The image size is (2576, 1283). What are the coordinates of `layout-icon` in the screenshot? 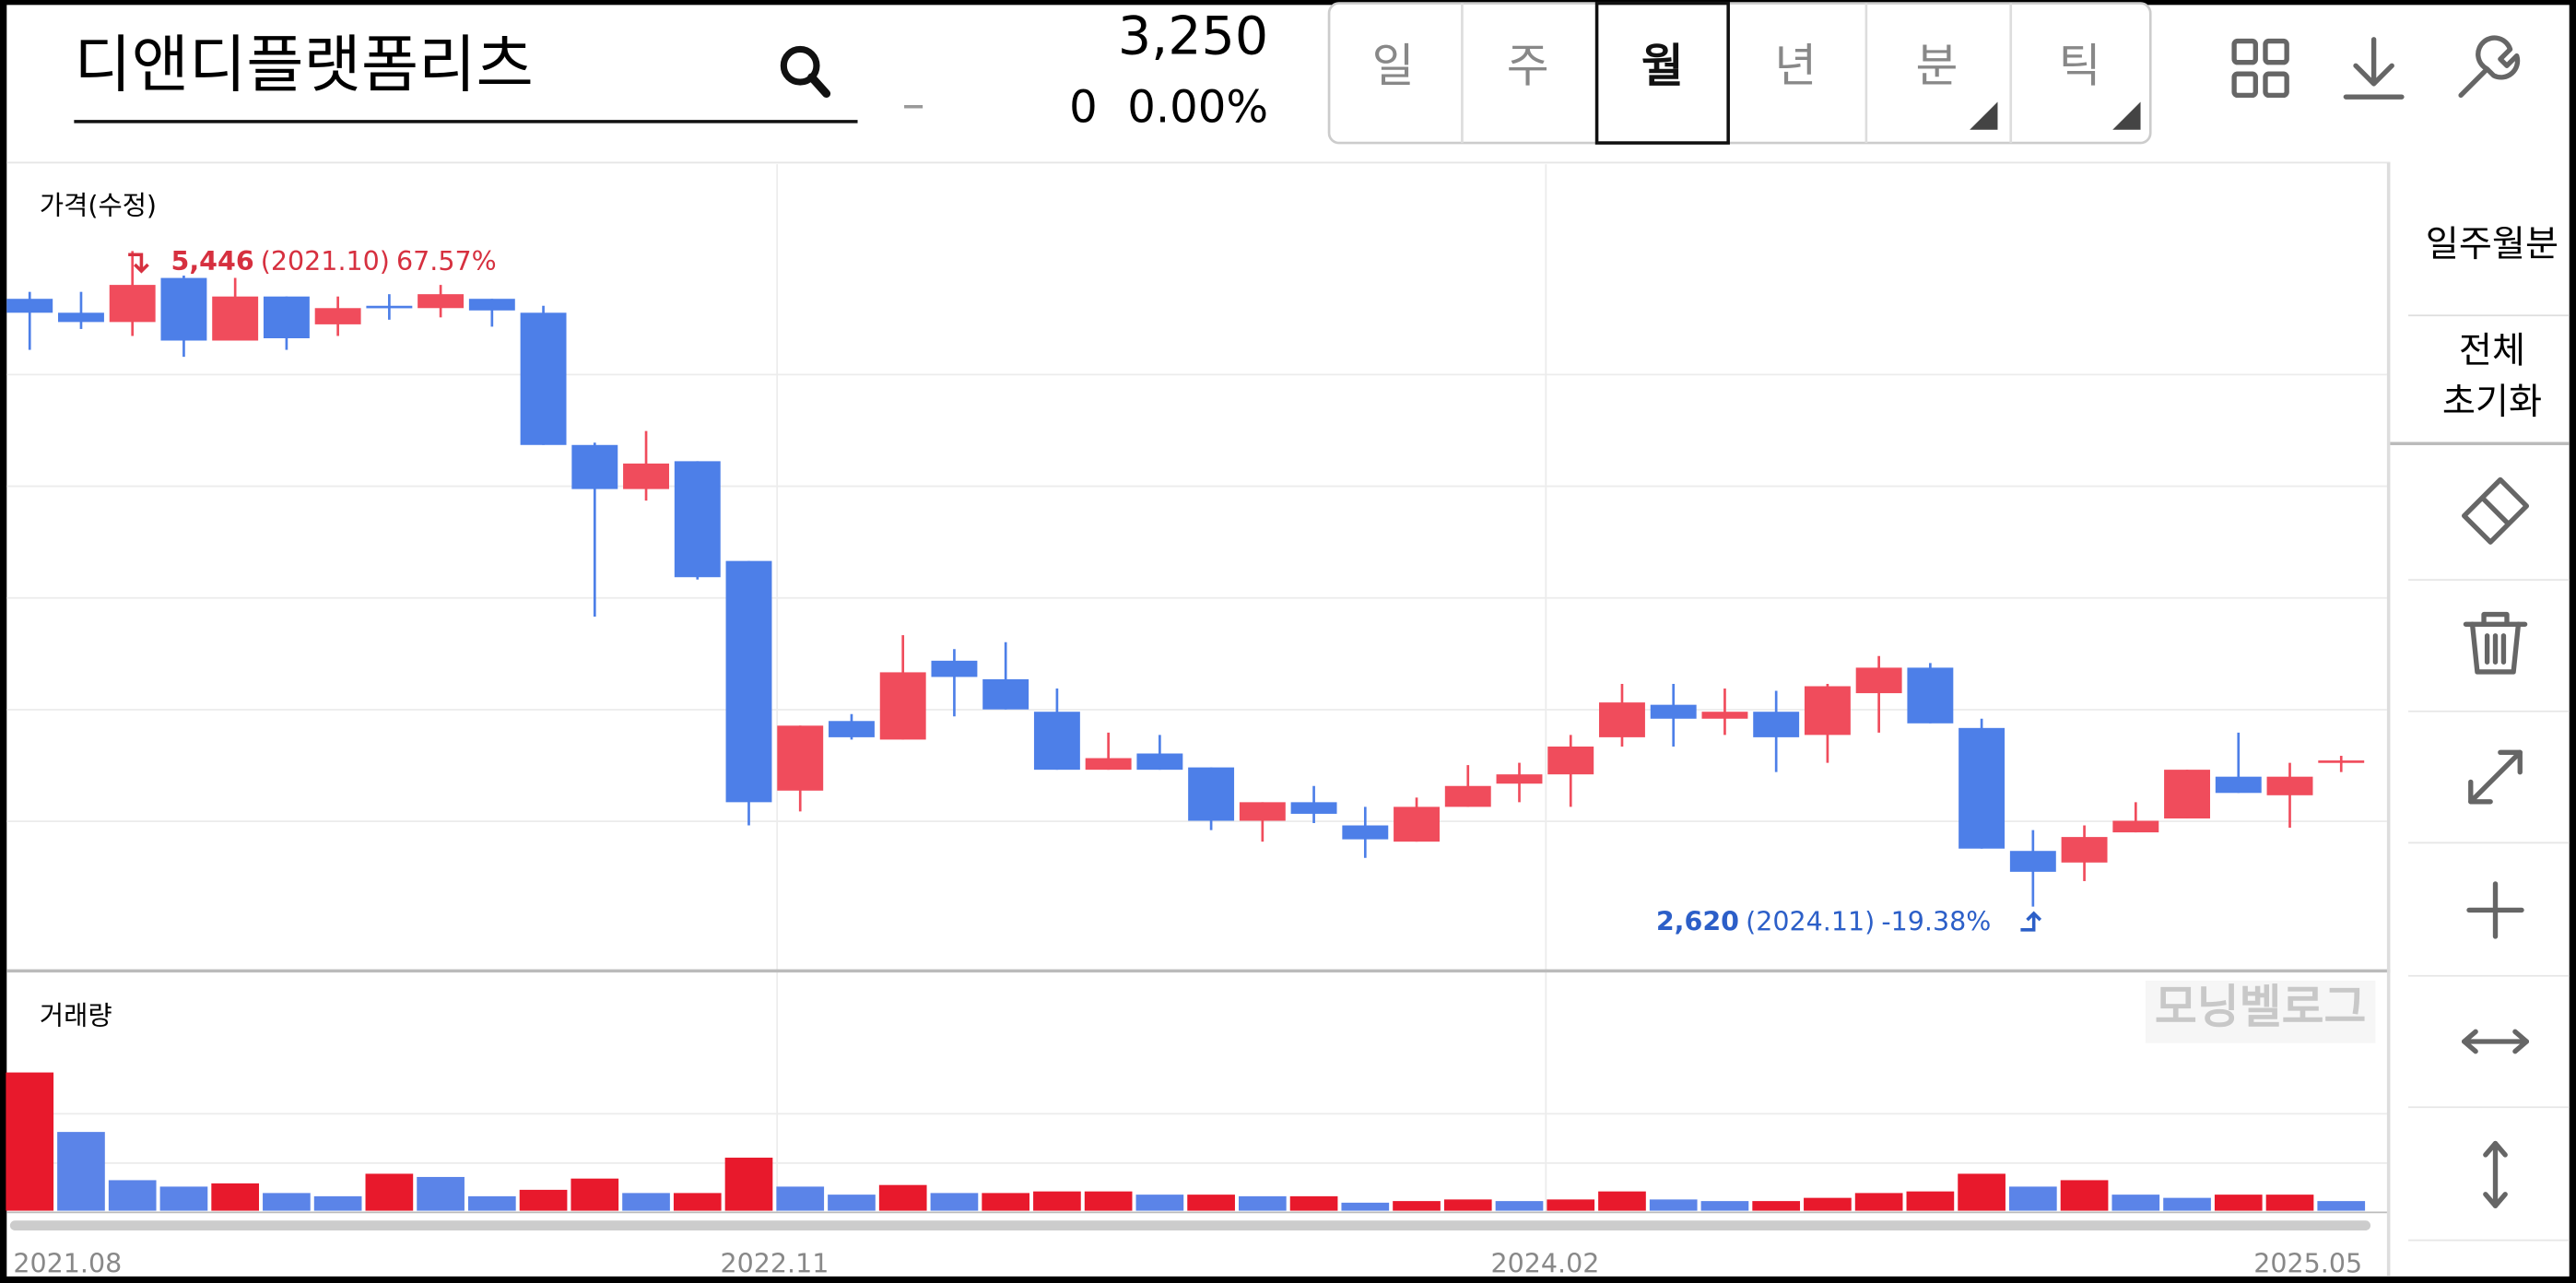 It's located at (2260, 68).